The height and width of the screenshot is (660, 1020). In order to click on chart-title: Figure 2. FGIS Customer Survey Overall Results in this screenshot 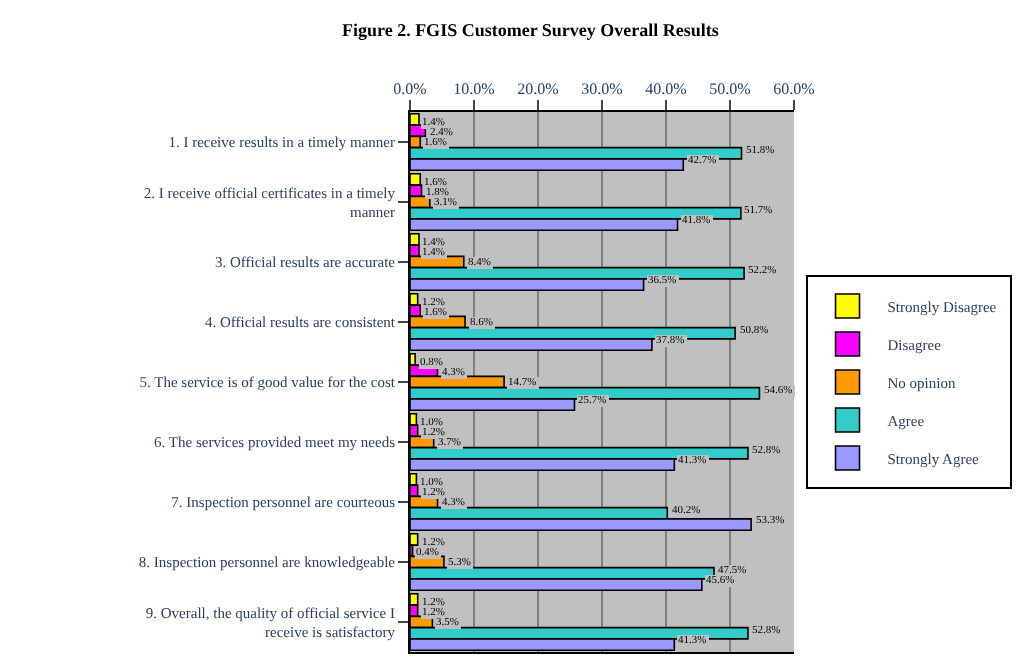, I will do `click(530, 29)`.